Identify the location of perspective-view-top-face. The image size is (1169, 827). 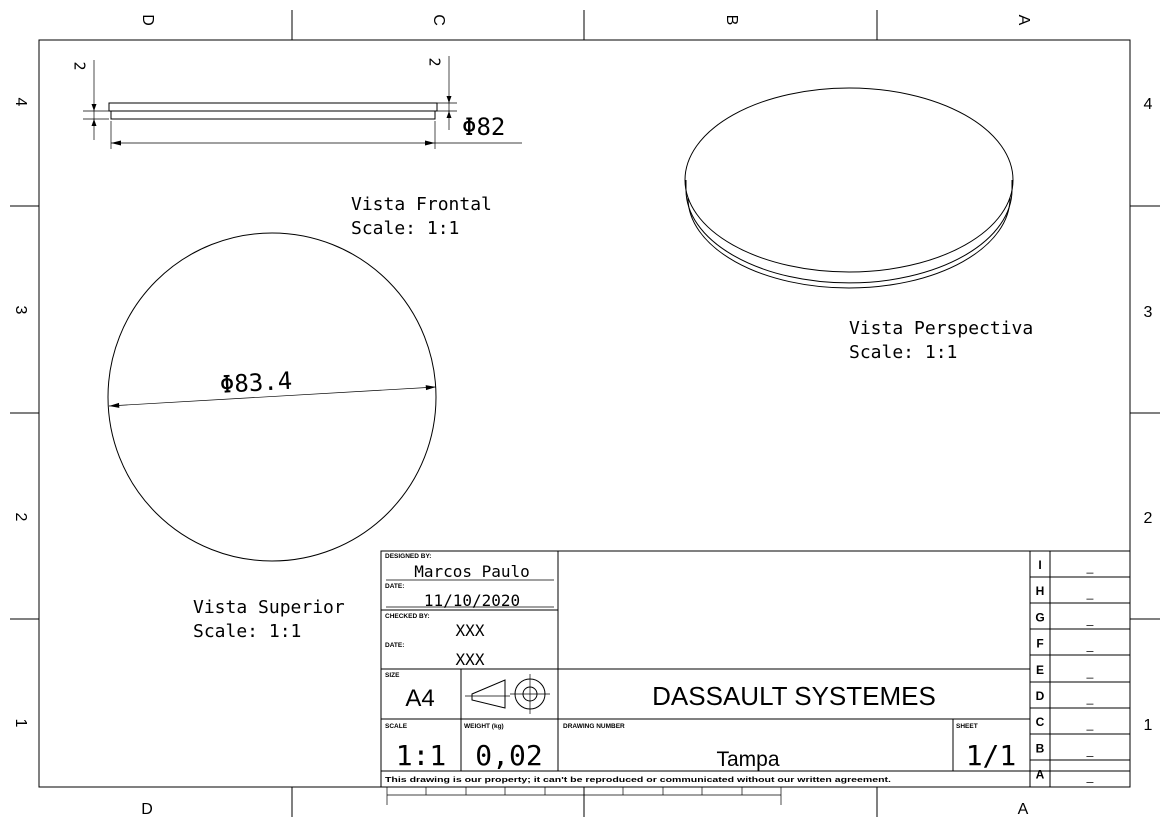
(849, 180).